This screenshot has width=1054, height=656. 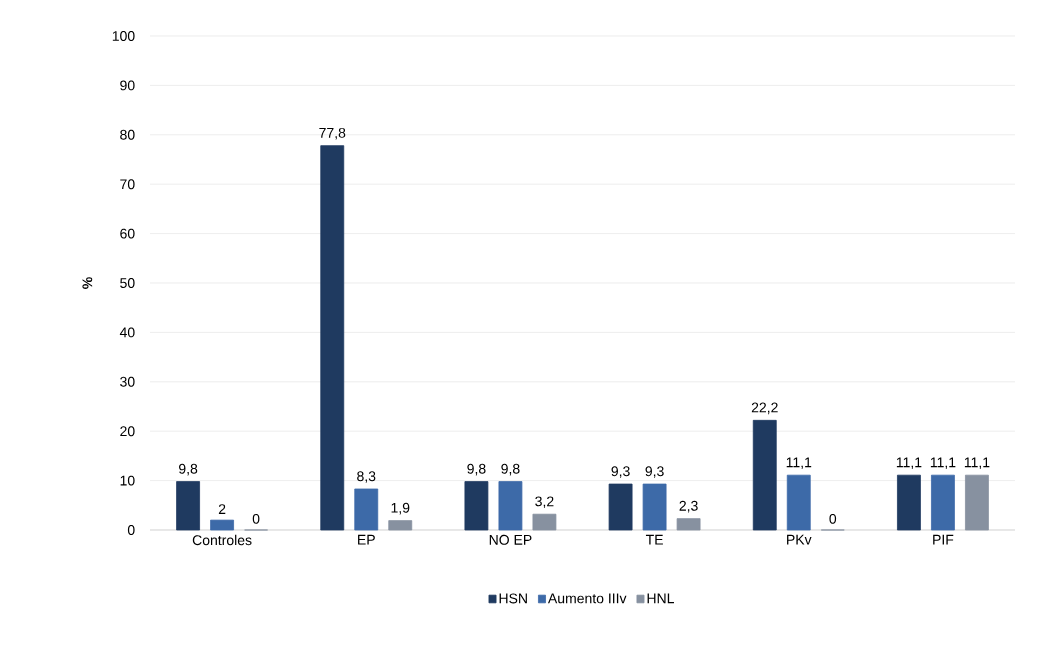 What do you see at coordinates (127, 381) in the screenshot?
I see `y-tick-label: 30` at bounding box center [127, 381].